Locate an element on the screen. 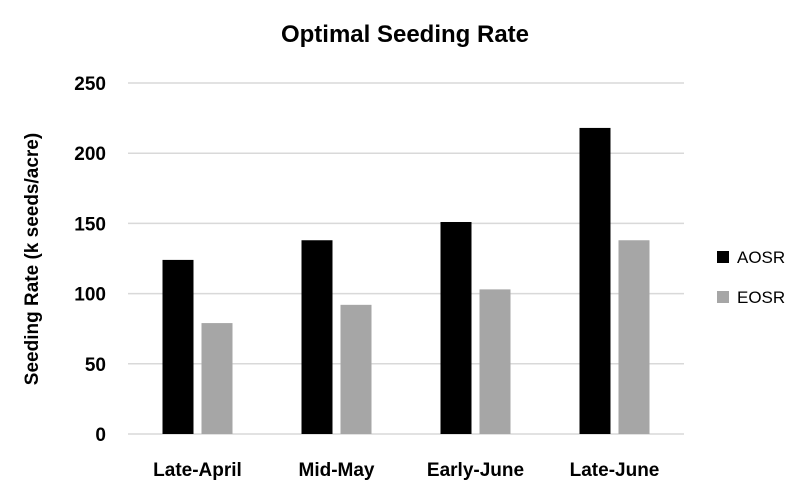 The height and width of the screenshot is (486, 803). x-category-label: Late-June is located at coordinates (615, 470).